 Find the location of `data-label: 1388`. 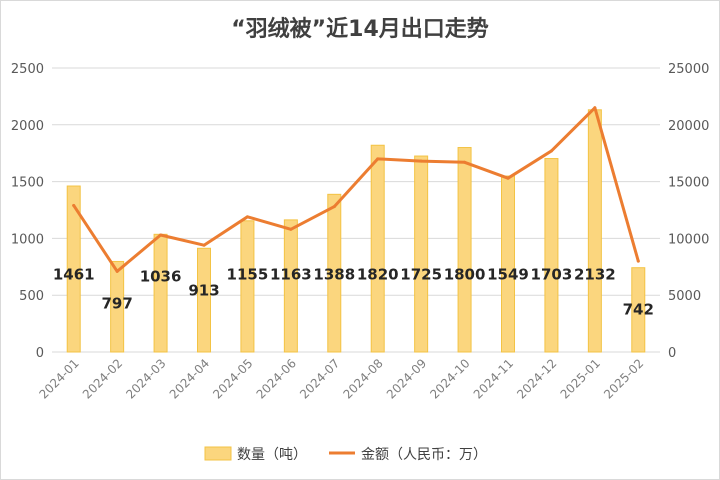

data-label: 1388 is located at coordinates (334, 275).